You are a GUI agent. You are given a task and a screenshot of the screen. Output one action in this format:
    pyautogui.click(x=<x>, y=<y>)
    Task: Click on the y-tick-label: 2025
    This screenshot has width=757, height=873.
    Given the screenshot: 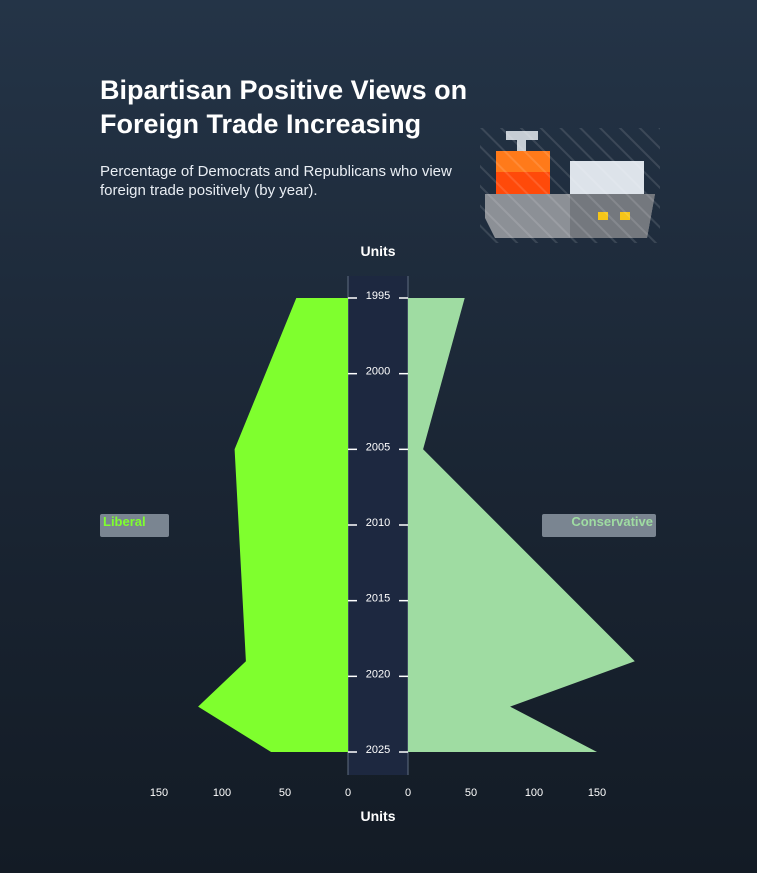 What is the action you would take?
    pyautogui.click(x=378, y=750)
    